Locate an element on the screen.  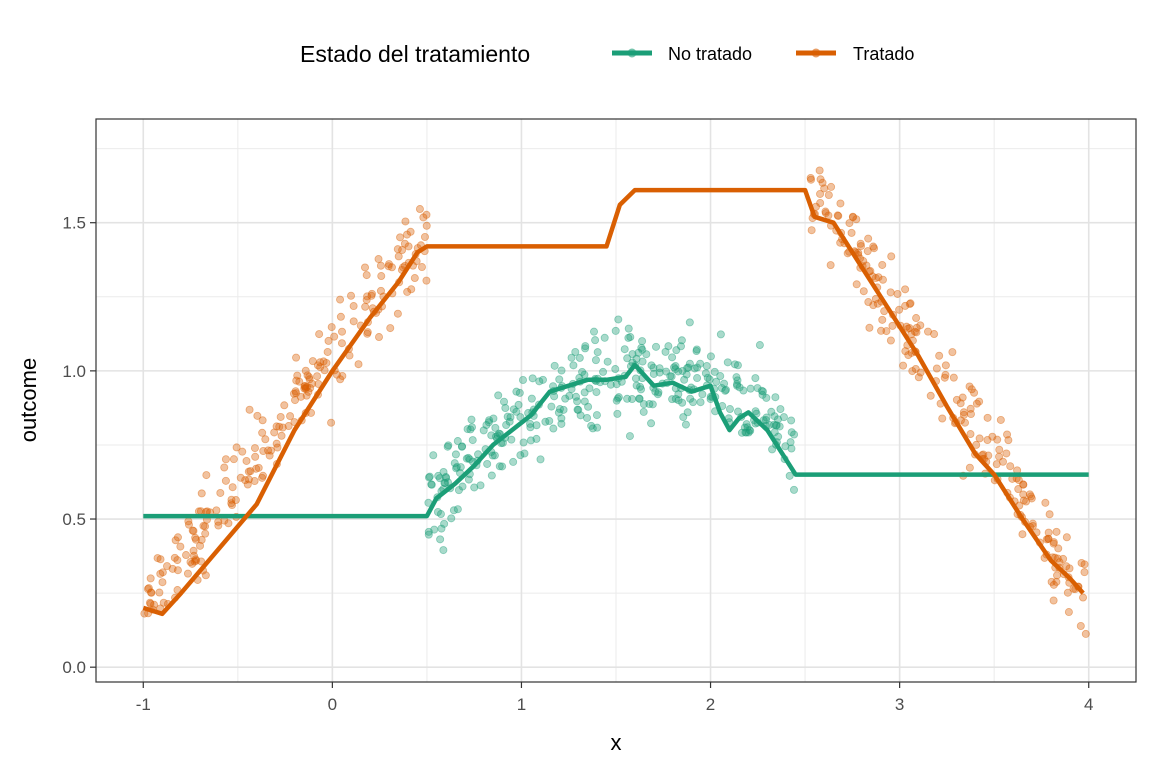
legend-key-tratado is located at coordinates (816, 53).